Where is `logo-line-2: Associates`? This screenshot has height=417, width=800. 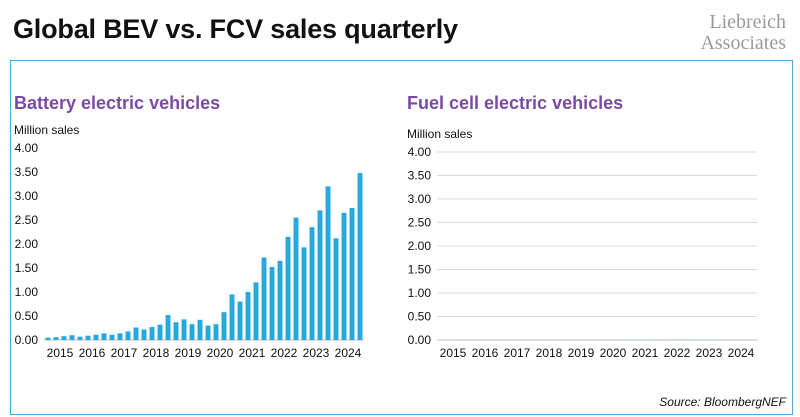 logo-line-2: Associates is located at coordinates (743, 43).